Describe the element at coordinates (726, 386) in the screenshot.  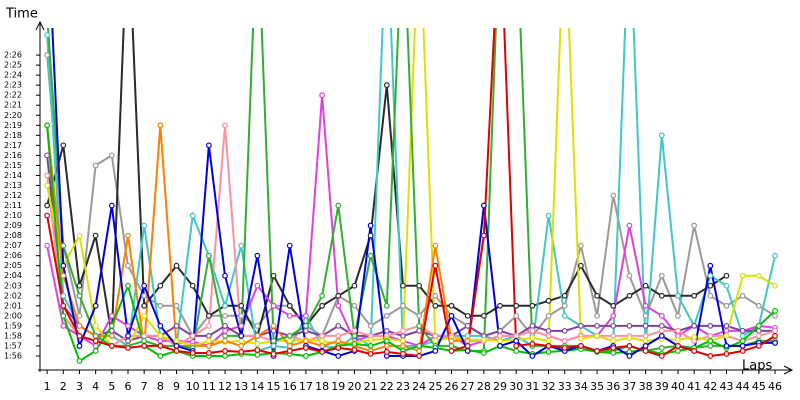
I see `x-tick-label: 43` at that location.